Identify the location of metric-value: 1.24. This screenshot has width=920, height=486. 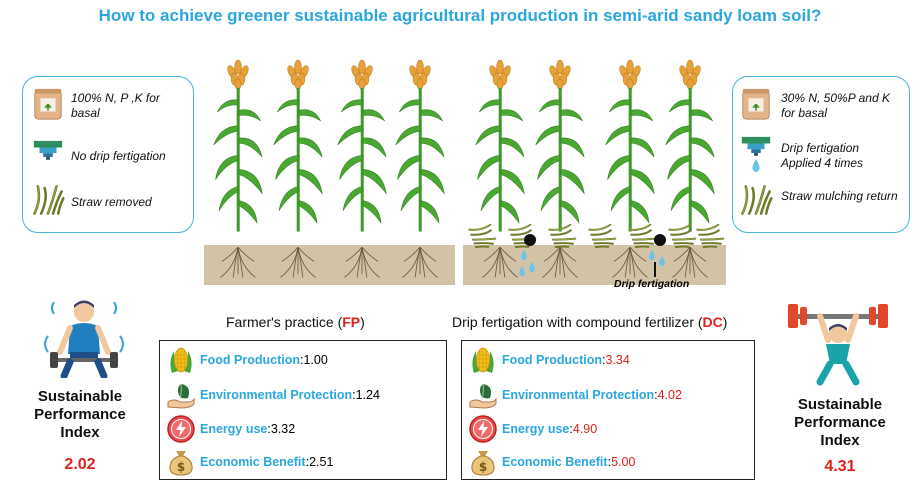
(367, 395).